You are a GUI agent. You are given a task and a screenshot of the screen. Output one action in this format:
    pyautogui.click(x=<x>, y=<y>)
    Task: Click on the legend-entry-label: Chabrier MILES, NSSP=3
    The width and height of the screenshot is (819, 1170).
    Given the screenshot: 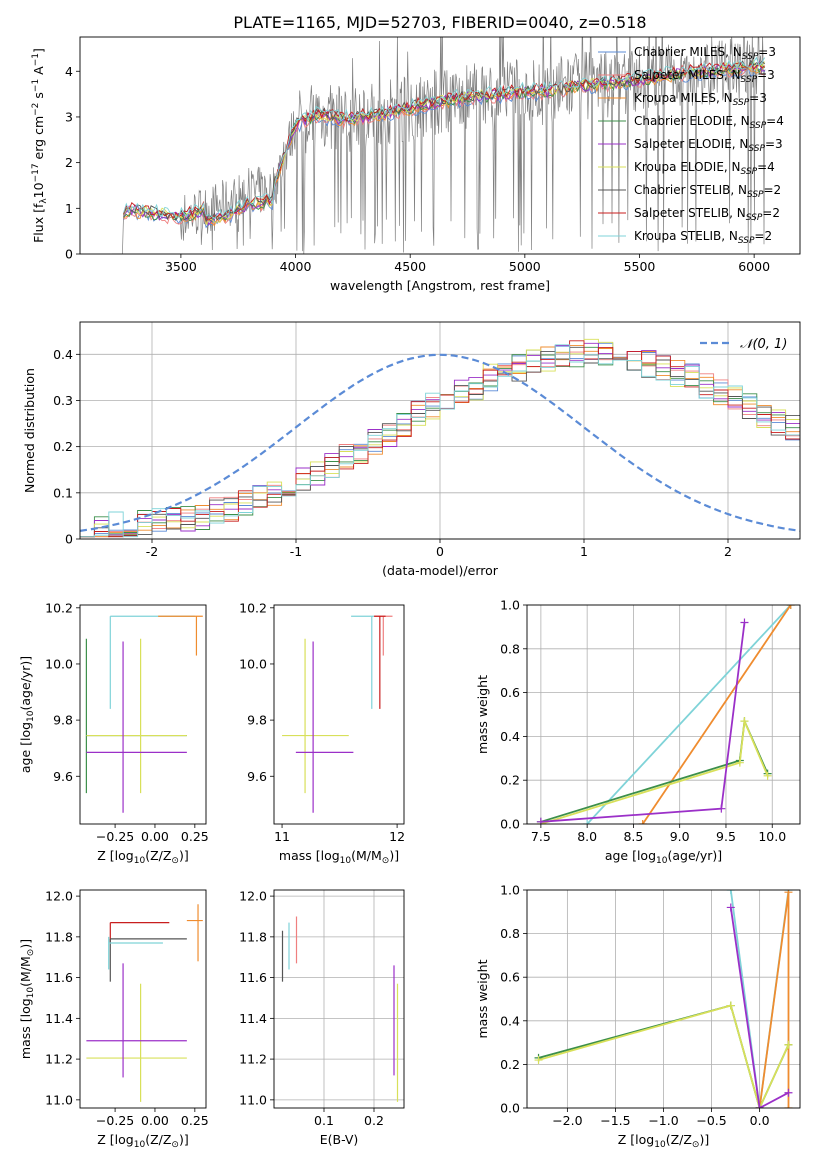 What is the action you would take?
    pyautogui.click(x=705, y=53)
    